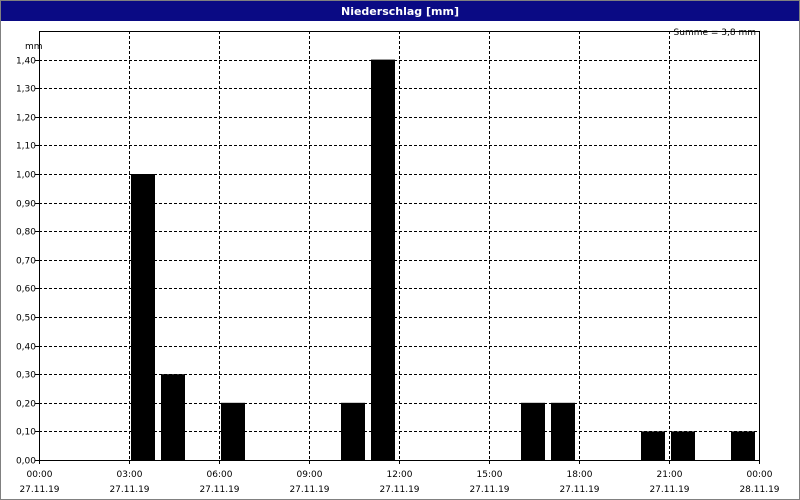 This screenshot has width=800, height=500. I want to click on x-tick-time-label: 12:00, so click(400, 475).